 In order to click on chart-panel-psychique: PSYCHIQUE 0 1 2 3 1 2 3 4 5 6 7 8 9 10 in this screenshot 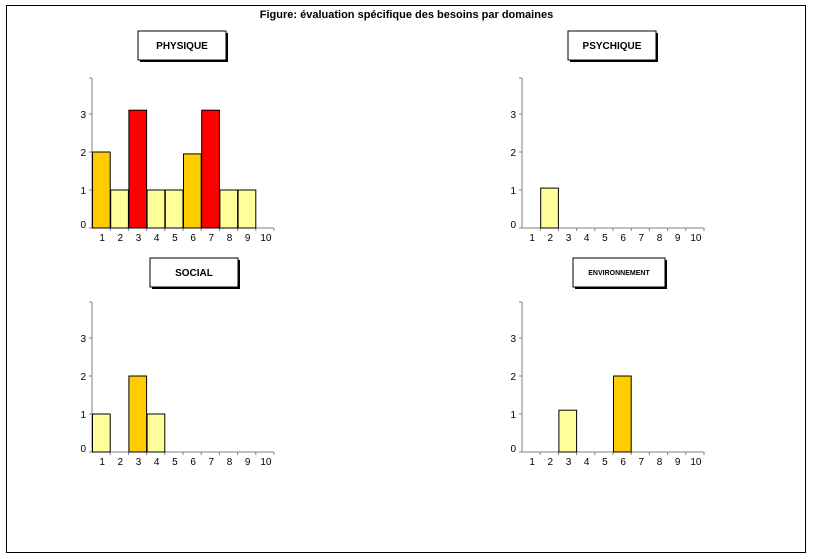, I will do `click(607, 137)`.